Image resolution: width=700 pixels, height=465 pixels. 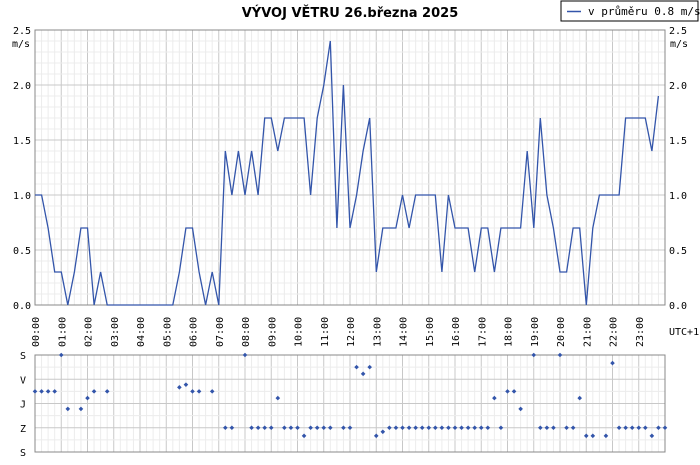 I want to click on x-tick-label: 15:00, so click(x=430, y=332).